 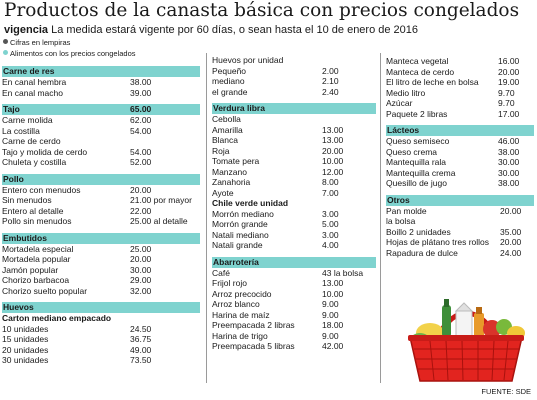 I want to click on list-item: Sin menudos 21.00 por mayor, so click(x=97, y=200).